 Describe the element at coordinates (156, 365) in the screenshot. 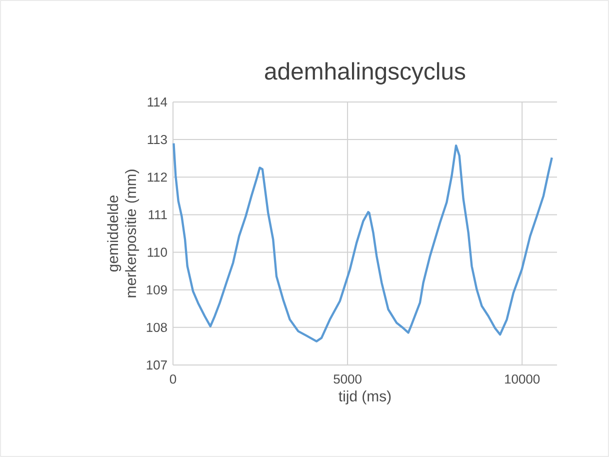

I see `y-tick-label: 107` at that location.